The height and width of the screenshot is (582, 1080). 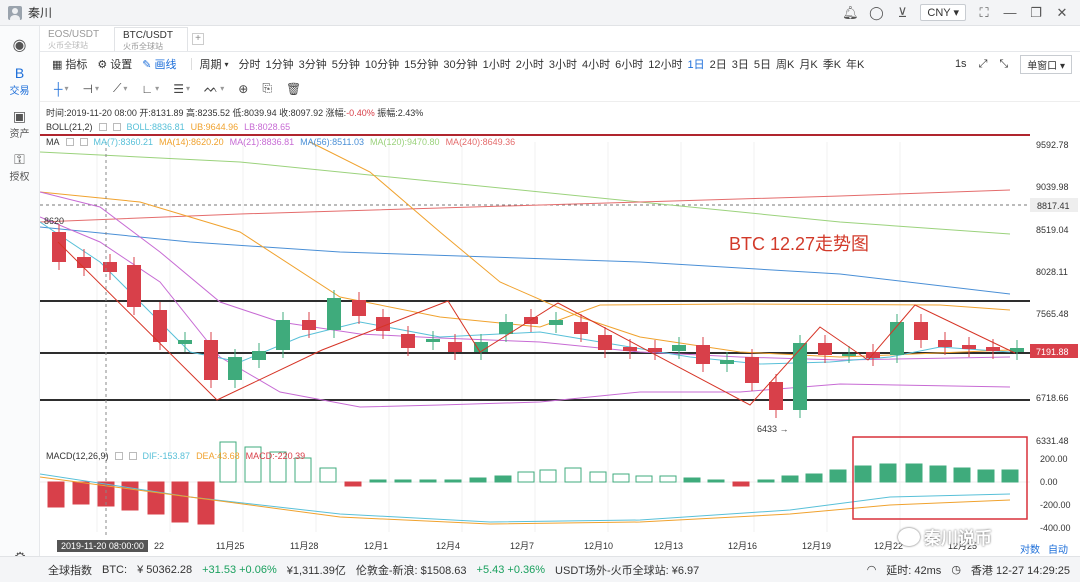 I want to click on sidebar-item-assets: ▣ 资产, so click(x=19, y=124).